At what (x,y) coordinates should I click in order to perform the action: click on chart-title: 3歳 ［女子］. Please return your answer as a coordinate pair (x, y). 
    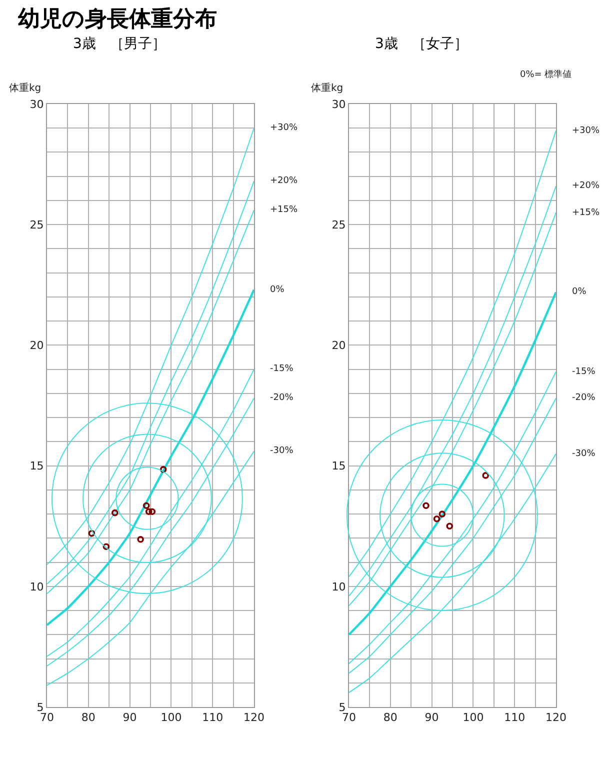
    Looking at the image, I should click on (421, 44).